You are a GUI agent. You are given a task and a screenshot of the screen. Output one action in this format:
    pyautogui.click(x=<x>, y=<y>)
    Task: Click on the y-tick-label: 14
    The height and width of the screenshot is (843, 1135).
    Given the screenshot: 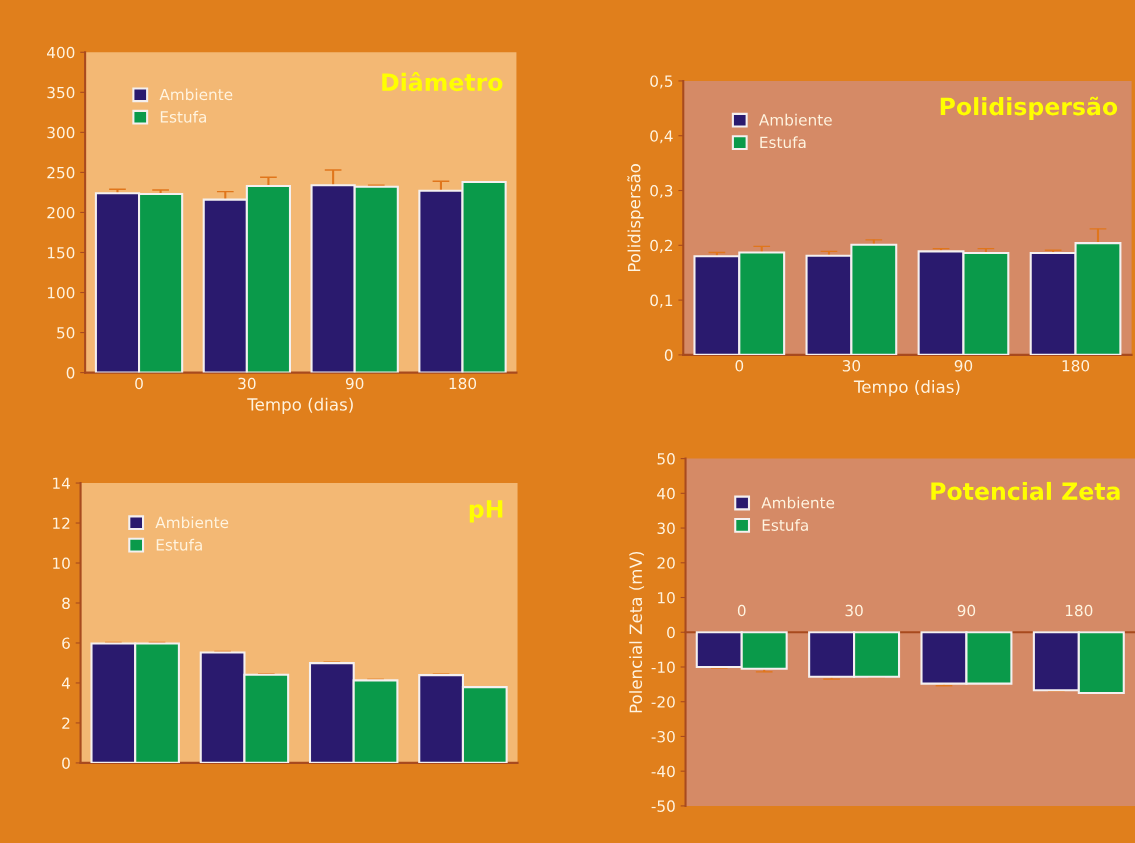 What is the action you would take?
    pyautogui.click(x=62, y=483)
    